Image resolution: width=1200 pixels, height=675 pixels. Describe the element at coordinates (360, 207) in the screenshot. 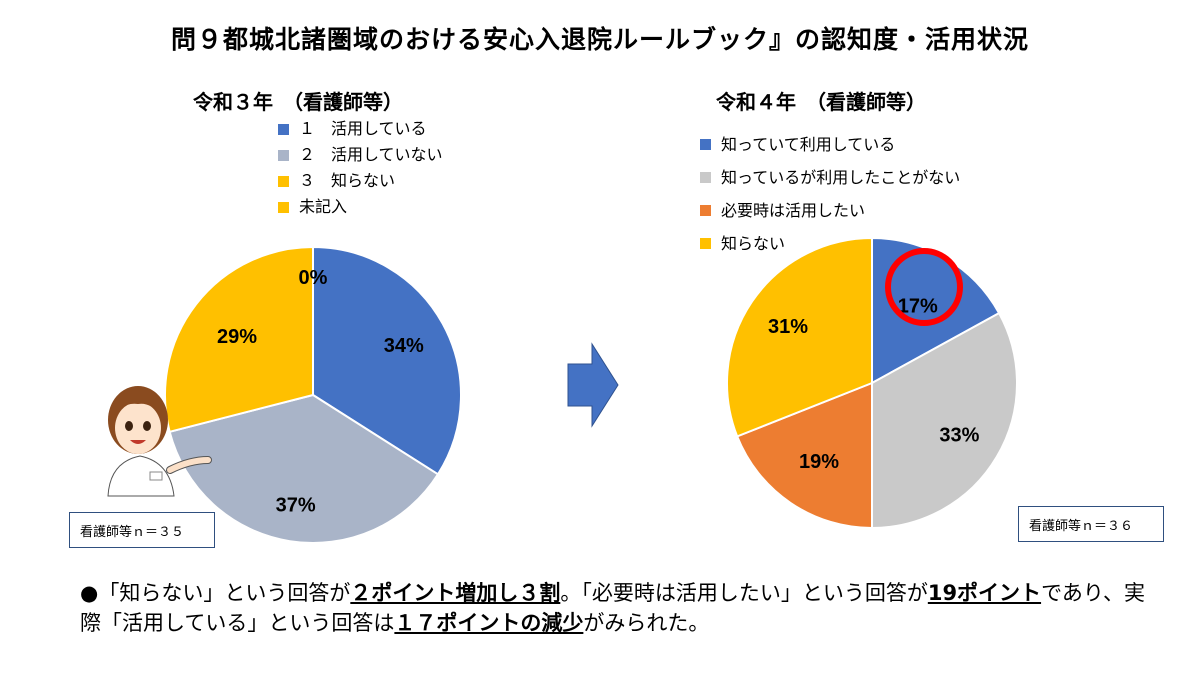

I see `legend-item: 未記入` at that location.